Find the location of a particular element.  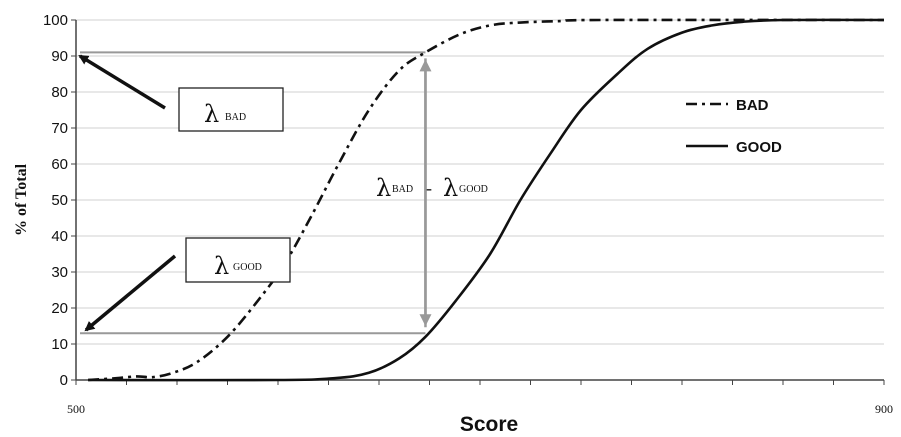

annotation-lambda-difference: λ BAD - λ GOOD is located at coordinates (432, 188).